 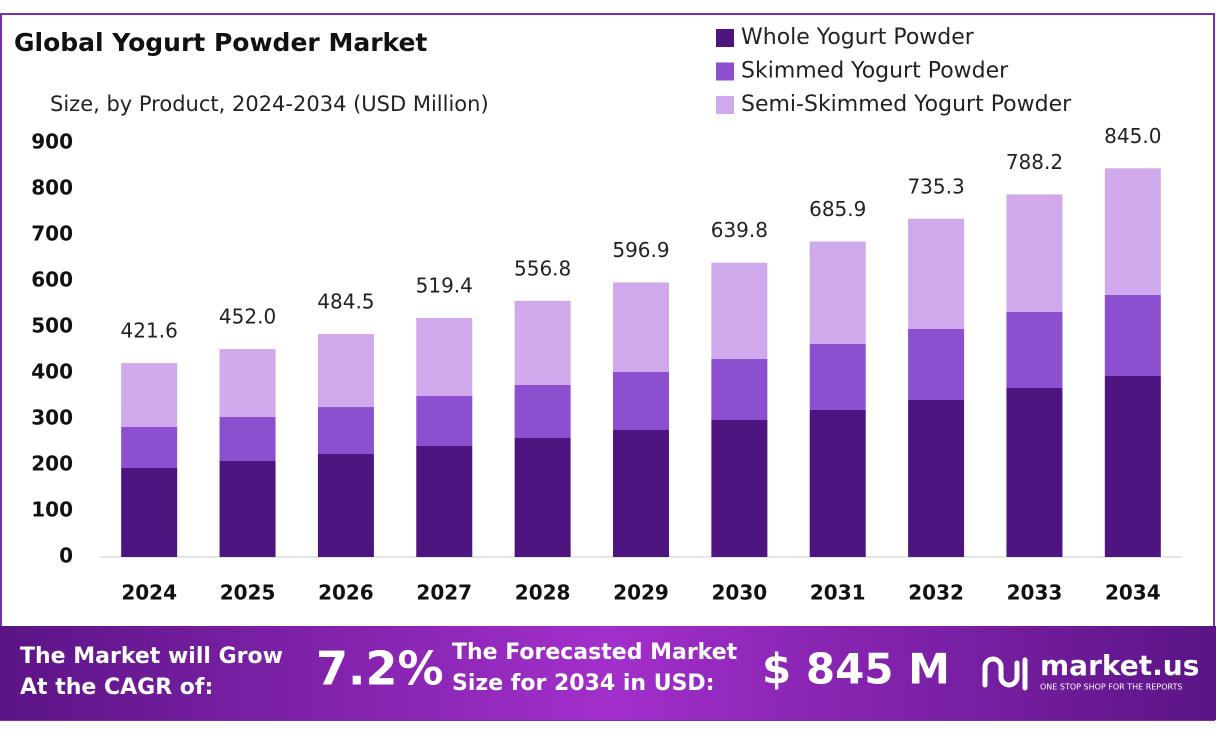 What do you see at coordinates (542, 268) in the screenshot?
I see `total-label: 556.8` at bounding box center [542, 268].